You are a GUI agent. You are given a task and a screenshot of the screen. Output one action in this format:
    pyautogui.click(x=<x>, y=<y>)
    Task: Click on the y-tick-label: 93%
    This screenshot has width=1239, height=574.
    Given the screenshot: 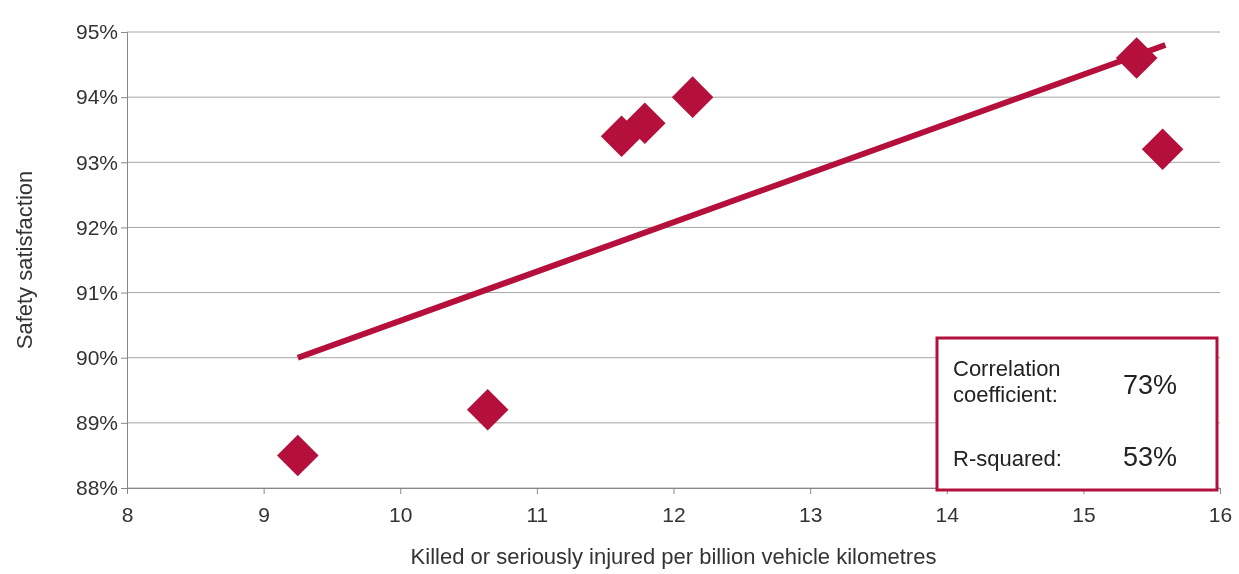 What is the action you would take?
    pyautogui.click(x=96, y=162)
    